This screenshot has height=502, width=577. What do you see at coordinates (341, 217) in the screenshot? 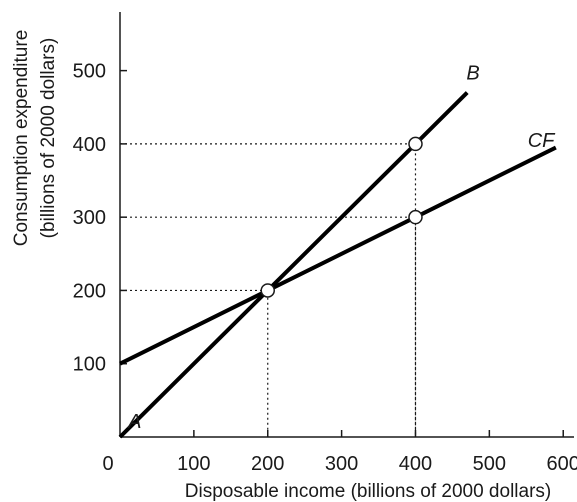
I see `data-points` at bounding box center [341, 217].